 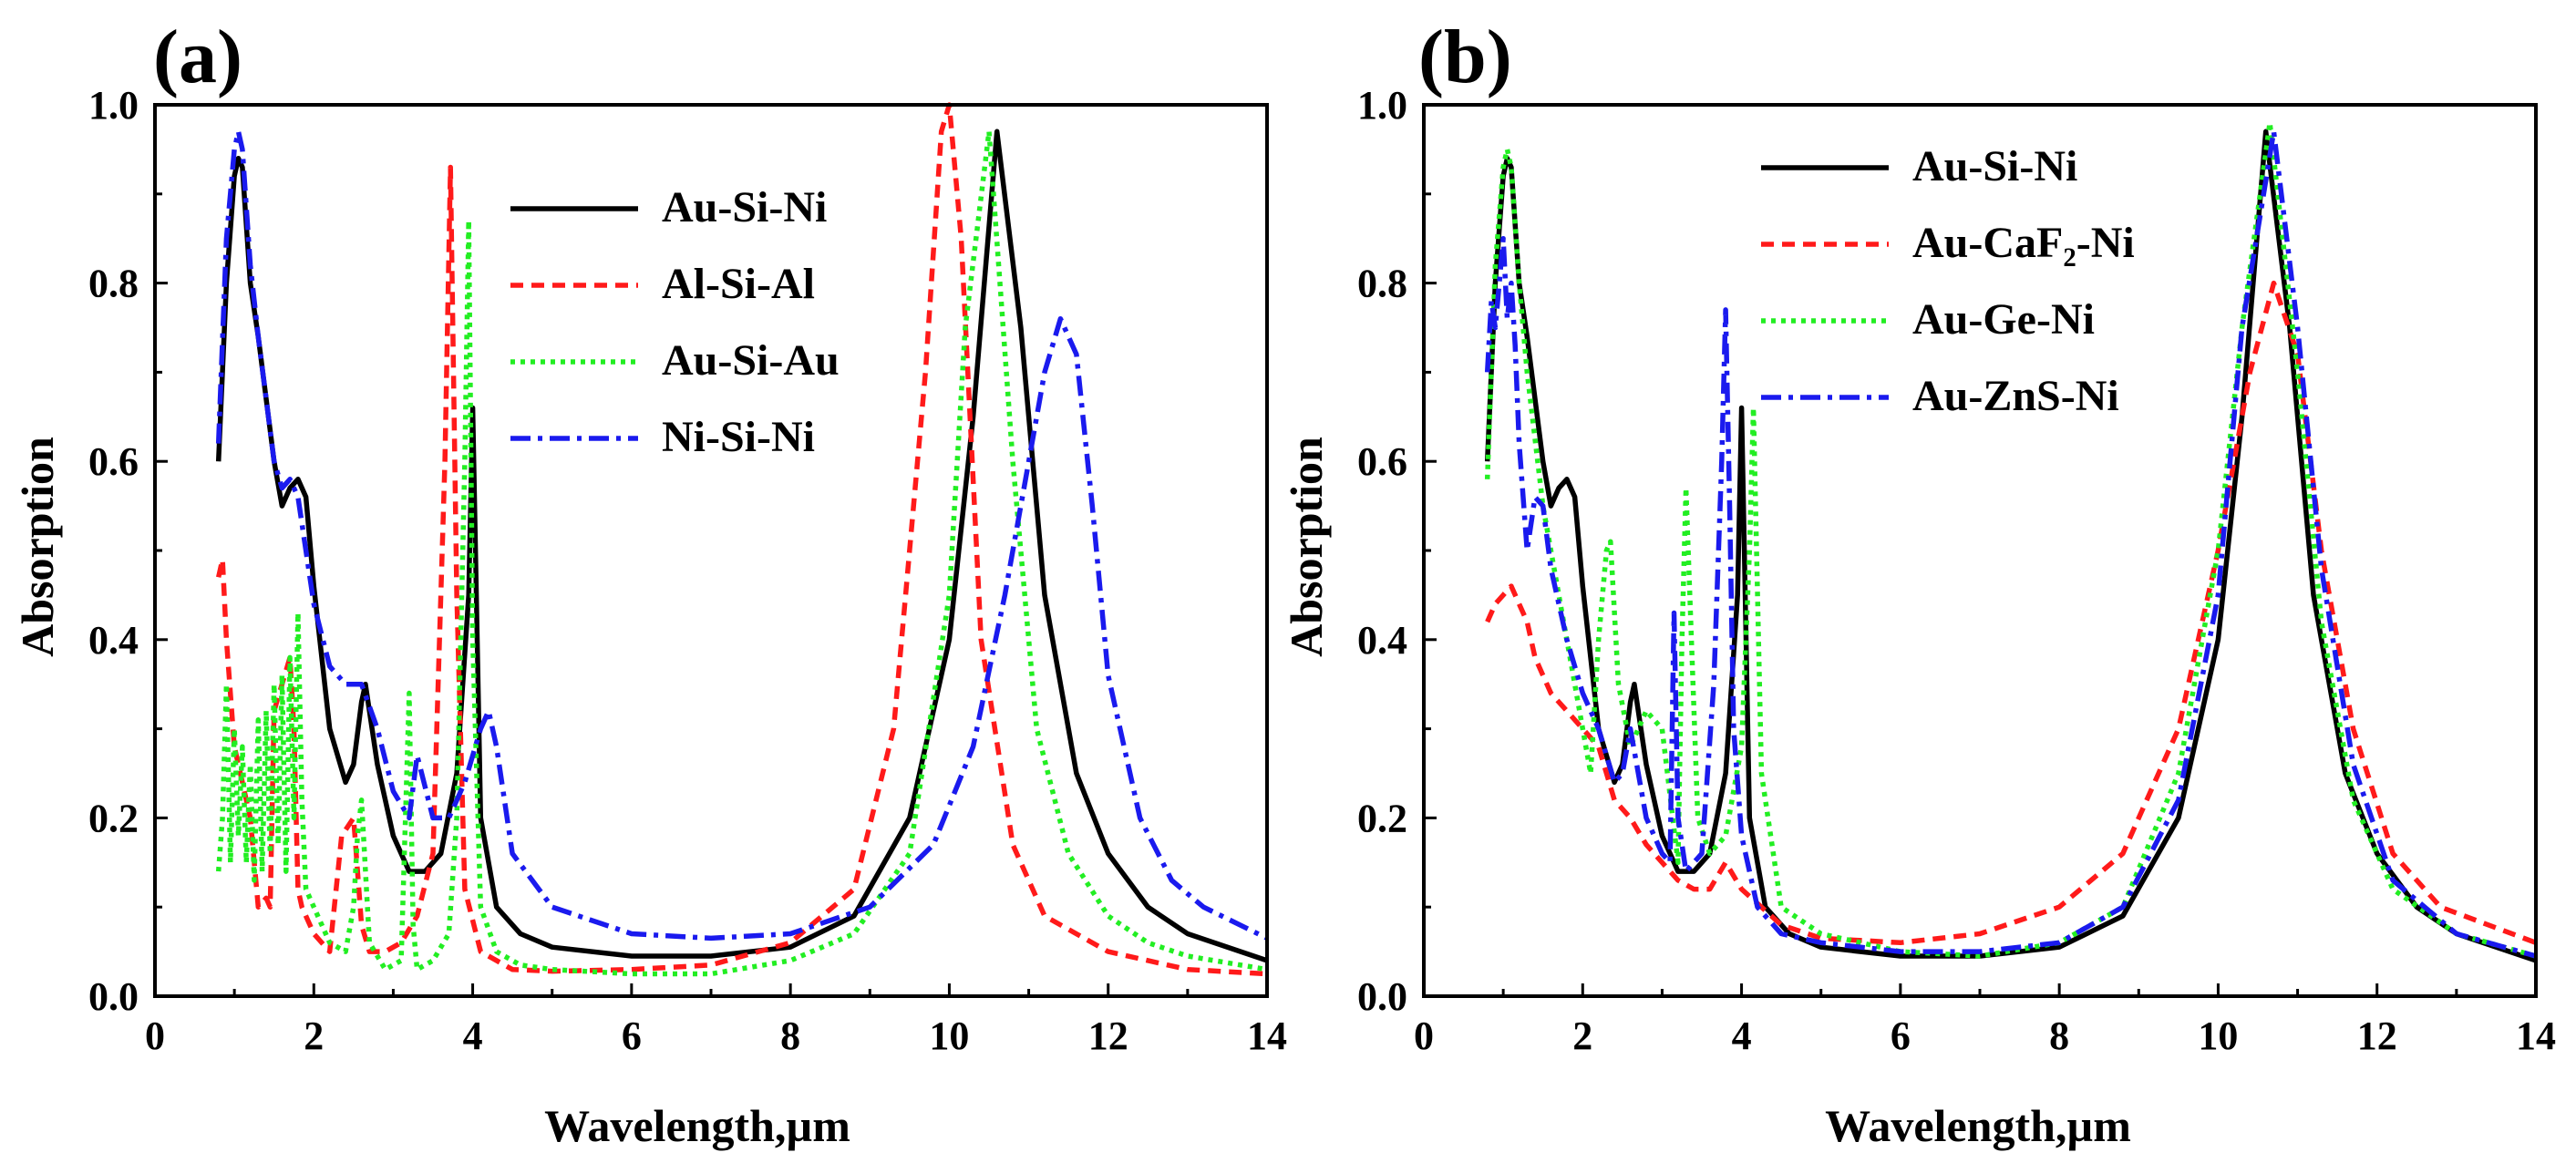 What do you see at coordinates (2003, 319) in the screenshot?
I see `legend-label: Au-Ge-Ni` at bounding box center [2003, 319].